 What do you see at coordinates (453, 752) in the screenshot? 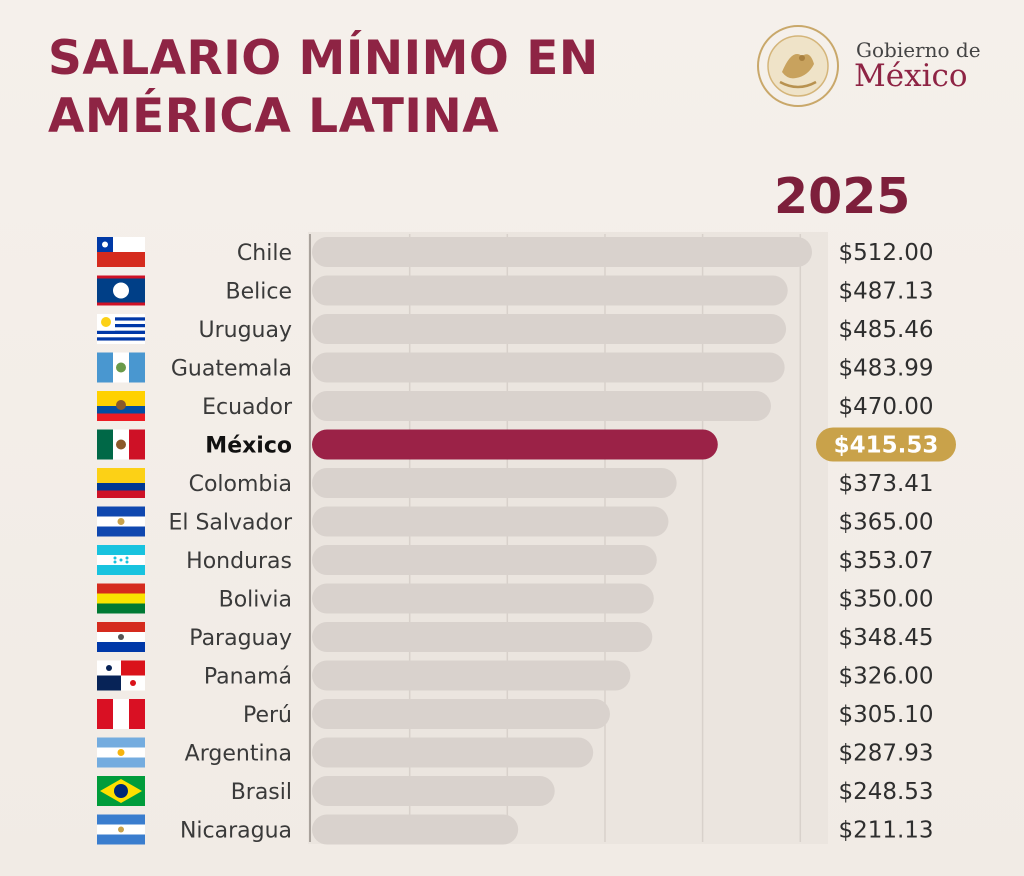
I see `bar-argentina` at bounding box center [453, 752].